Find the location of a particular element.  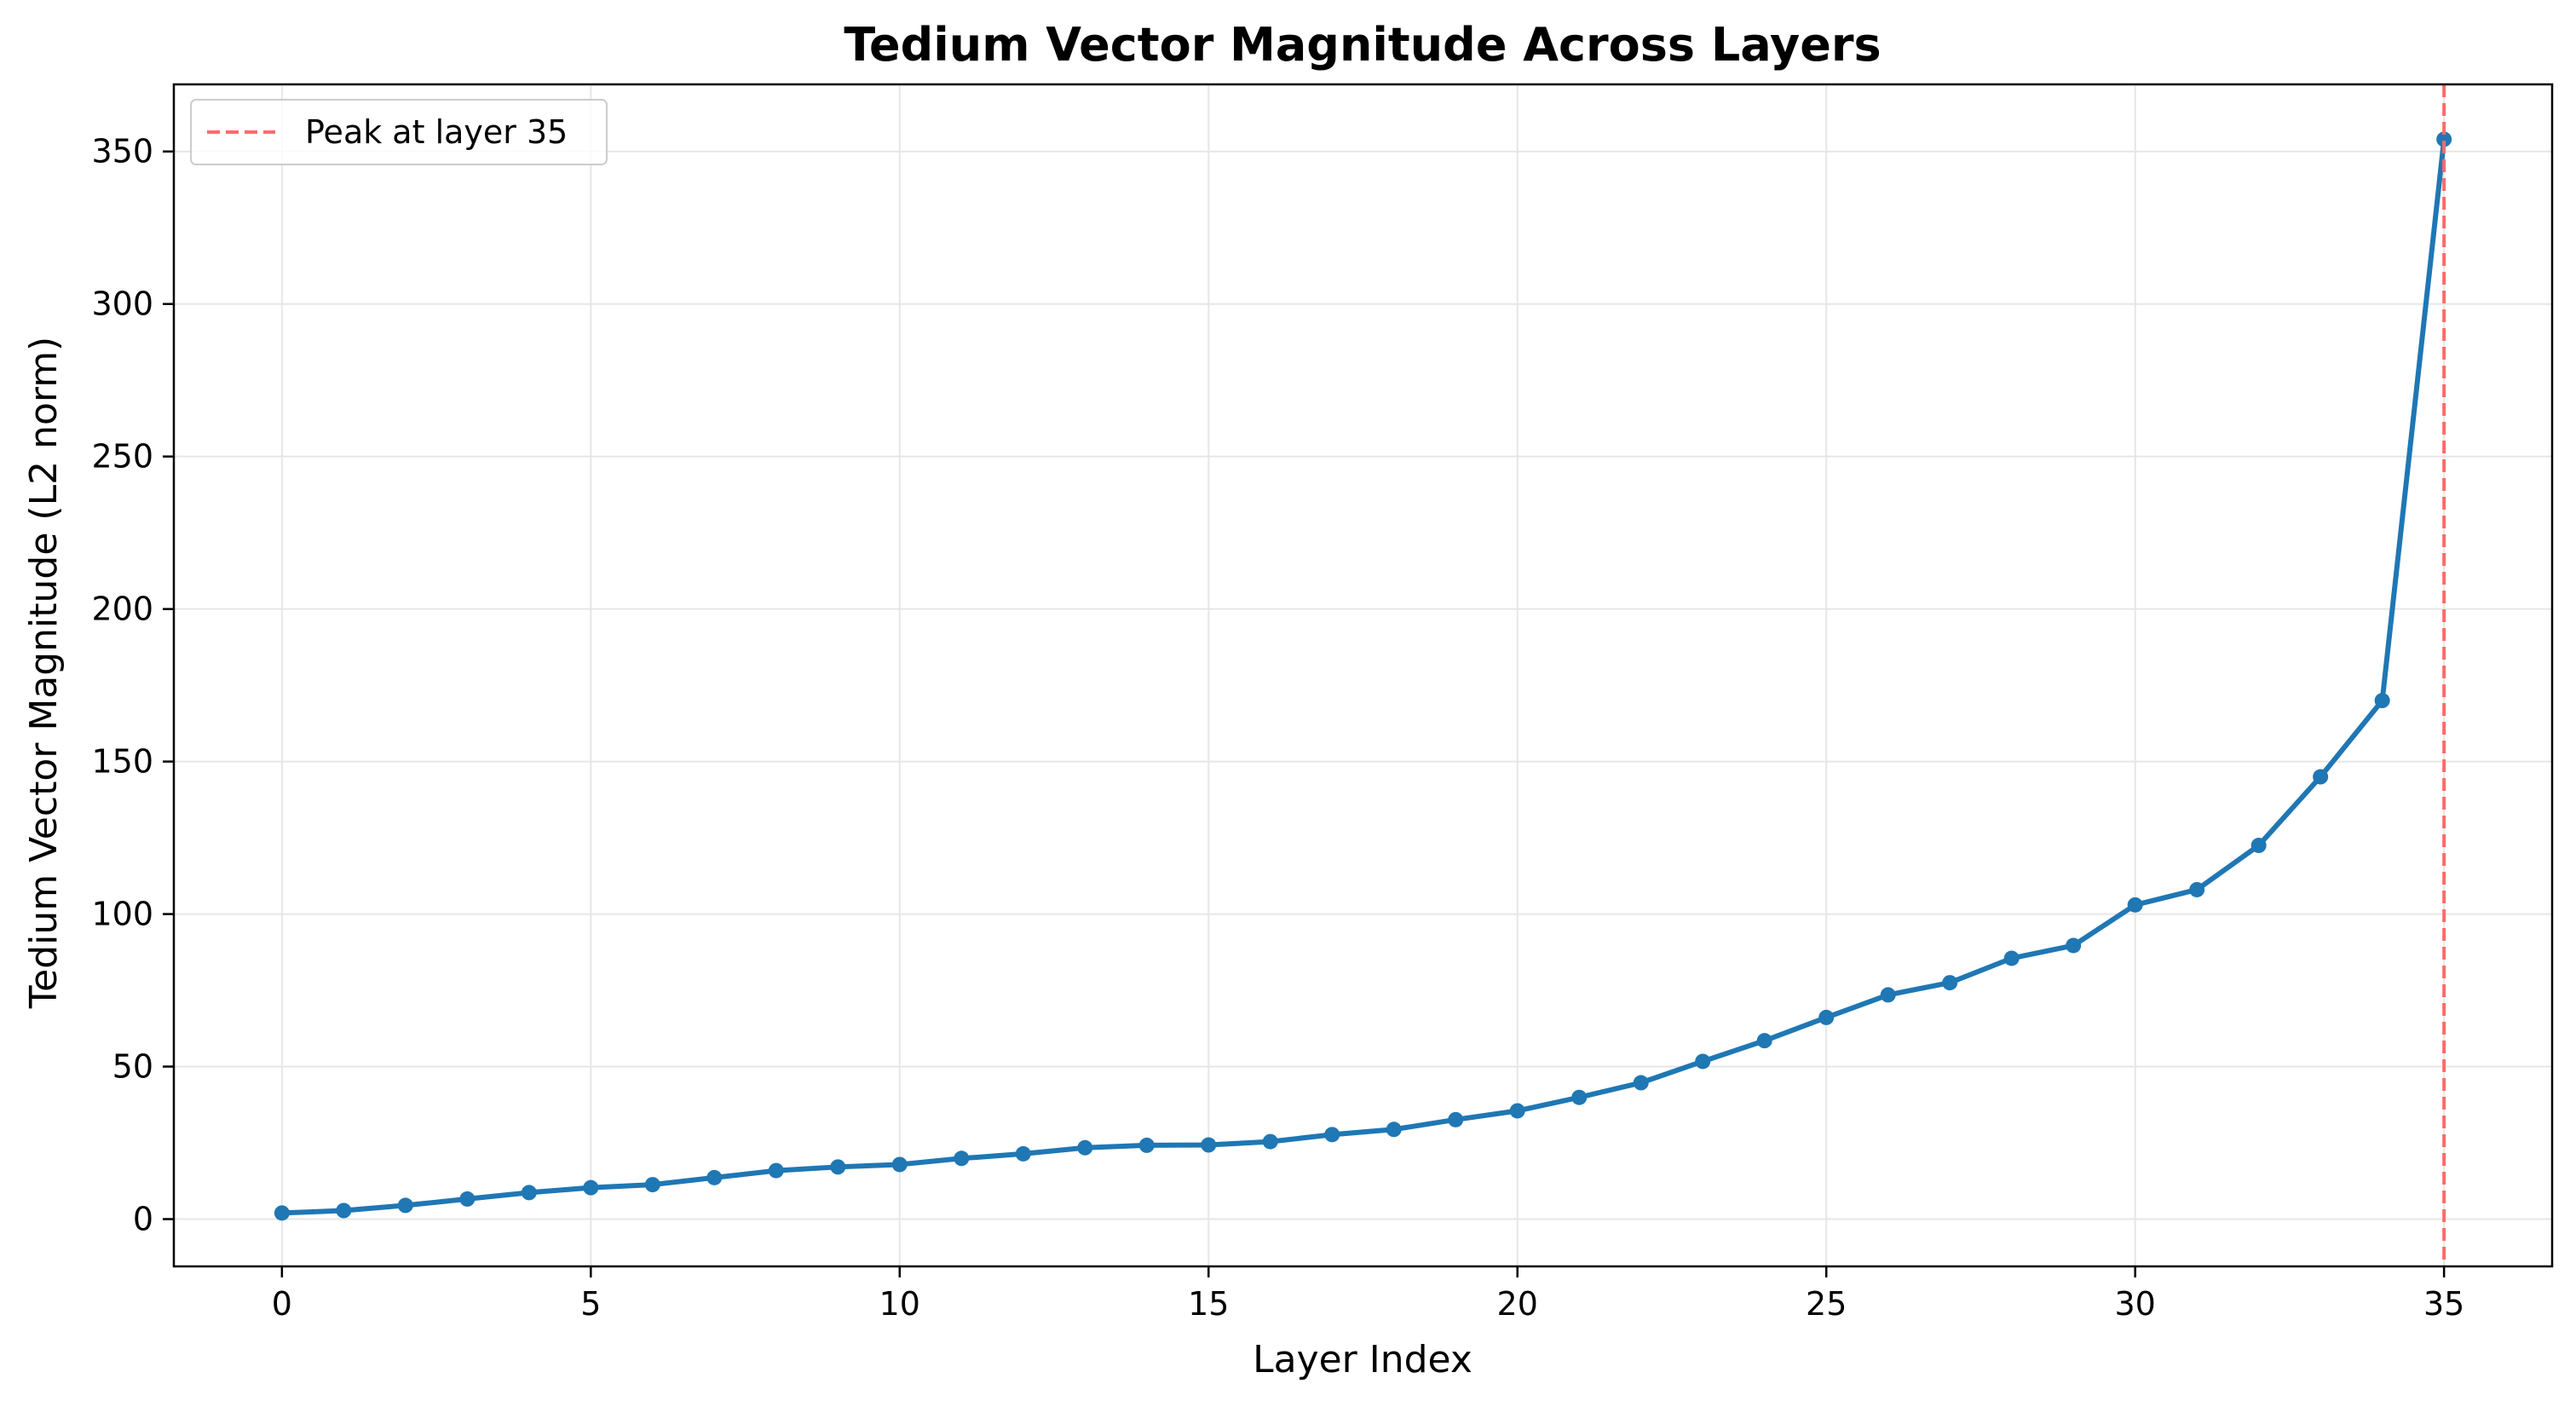

y-axis-title: Tedium Vector Magnitude (L2 norm) is located at coordinates (44, 673).